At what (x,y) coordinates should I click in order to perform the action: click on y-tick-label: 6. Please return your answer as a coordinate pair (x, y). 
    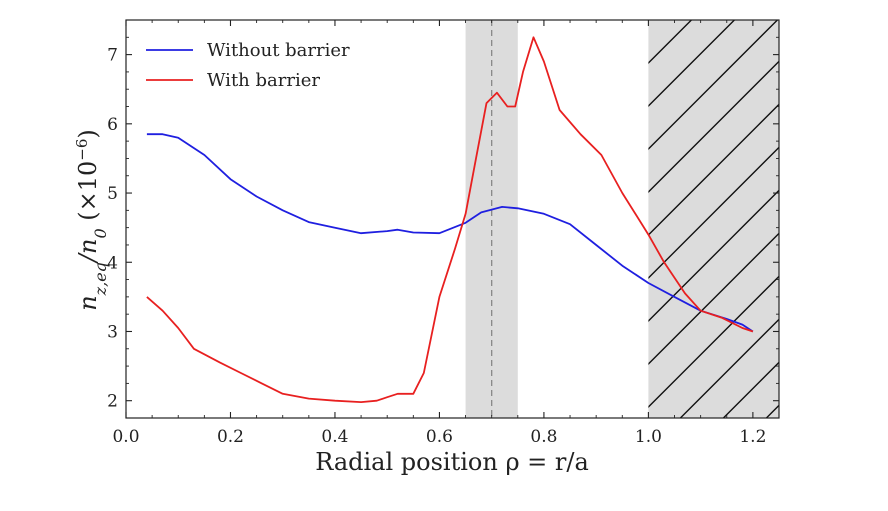
    Looking at the image, I should click on (112, 125).